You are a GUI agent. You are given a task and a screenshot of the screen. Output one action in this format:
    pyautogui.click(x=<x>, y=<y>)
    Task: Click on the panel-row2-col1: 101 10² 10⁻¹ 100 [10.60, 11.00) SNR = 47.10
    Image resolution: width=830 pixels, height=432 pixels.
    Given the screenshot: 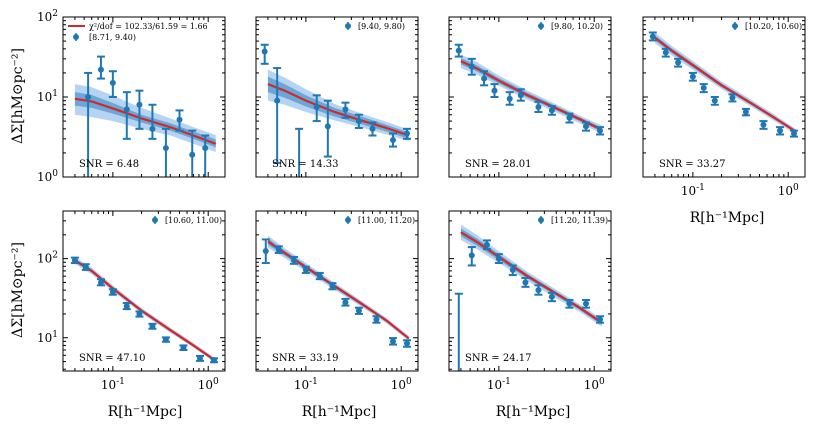 What is the action you would take?
    pyautogui.click(x=131, y=301)
    